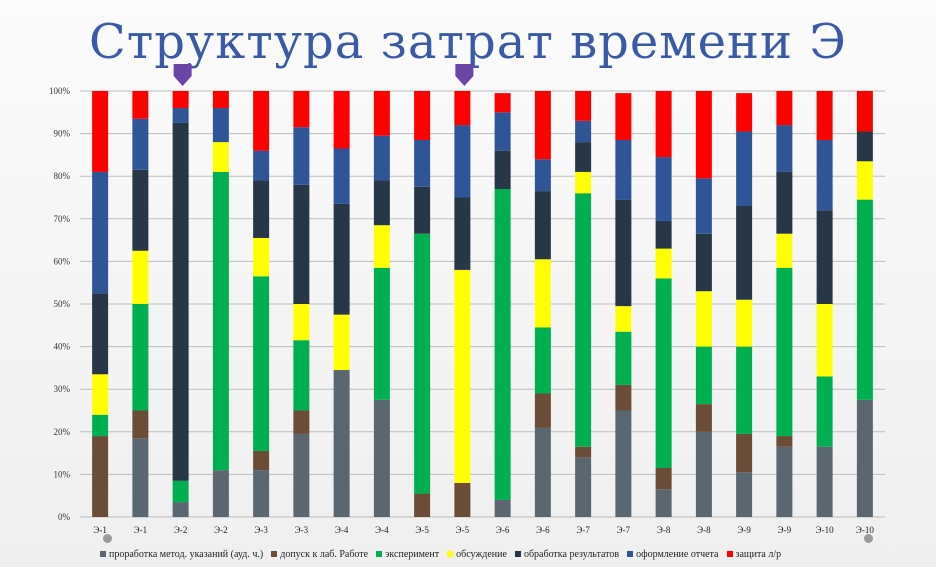  I want to click on x-tick-label: Э-6, so click(543, 530).